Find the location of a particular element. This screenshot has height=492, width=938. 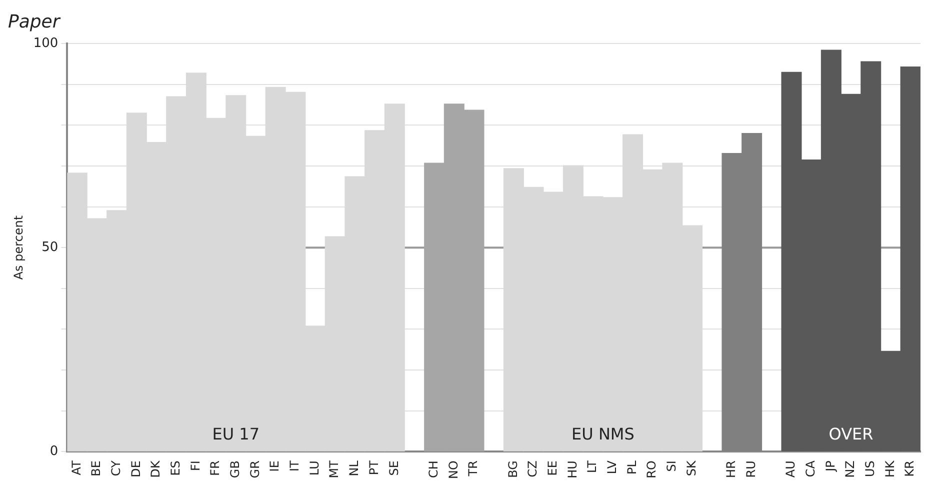

x-tick-label: SE is located at coordinates (393, 468).